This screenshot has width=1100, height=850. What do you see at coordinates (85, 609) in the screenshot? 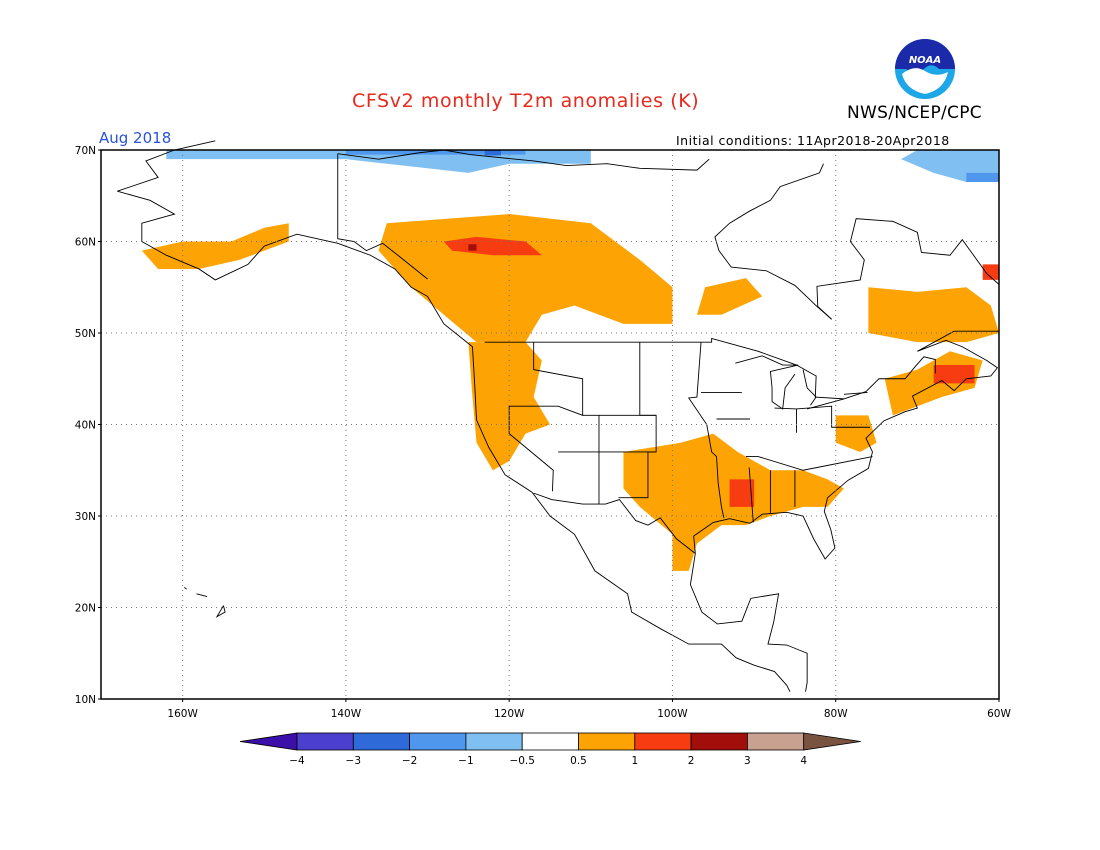
I see `lat-tick-label: 20N` at bounding box center [85, 609].